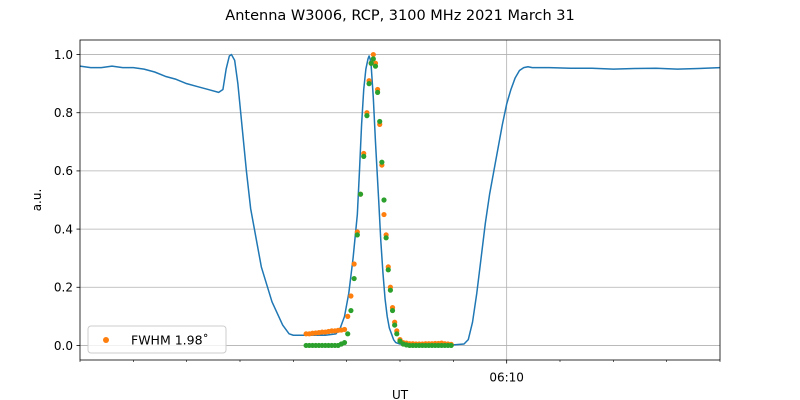 The height and width of the screenshot is (400, 800). I want to click on y-axis-label: a.u., so click(37, 200).